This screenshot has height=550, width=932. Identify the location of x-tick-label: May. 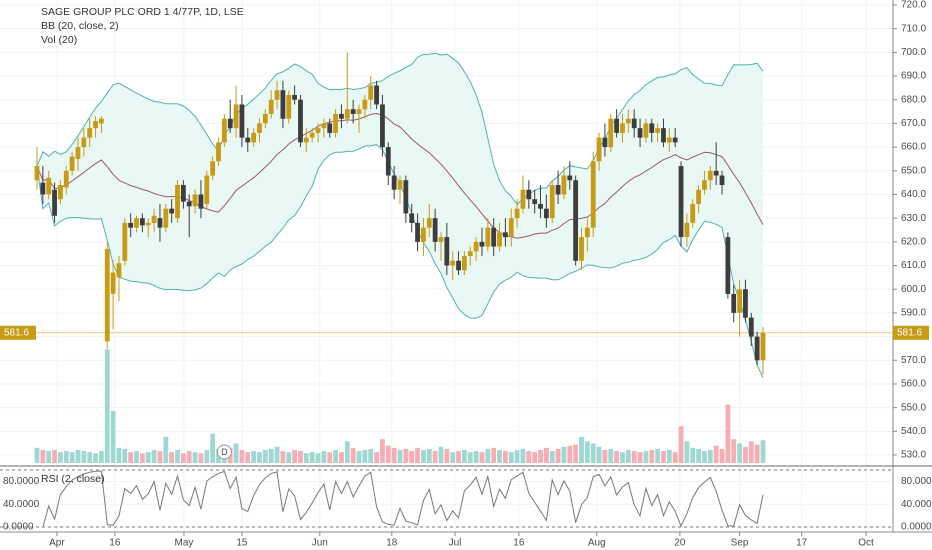
(184, 543).